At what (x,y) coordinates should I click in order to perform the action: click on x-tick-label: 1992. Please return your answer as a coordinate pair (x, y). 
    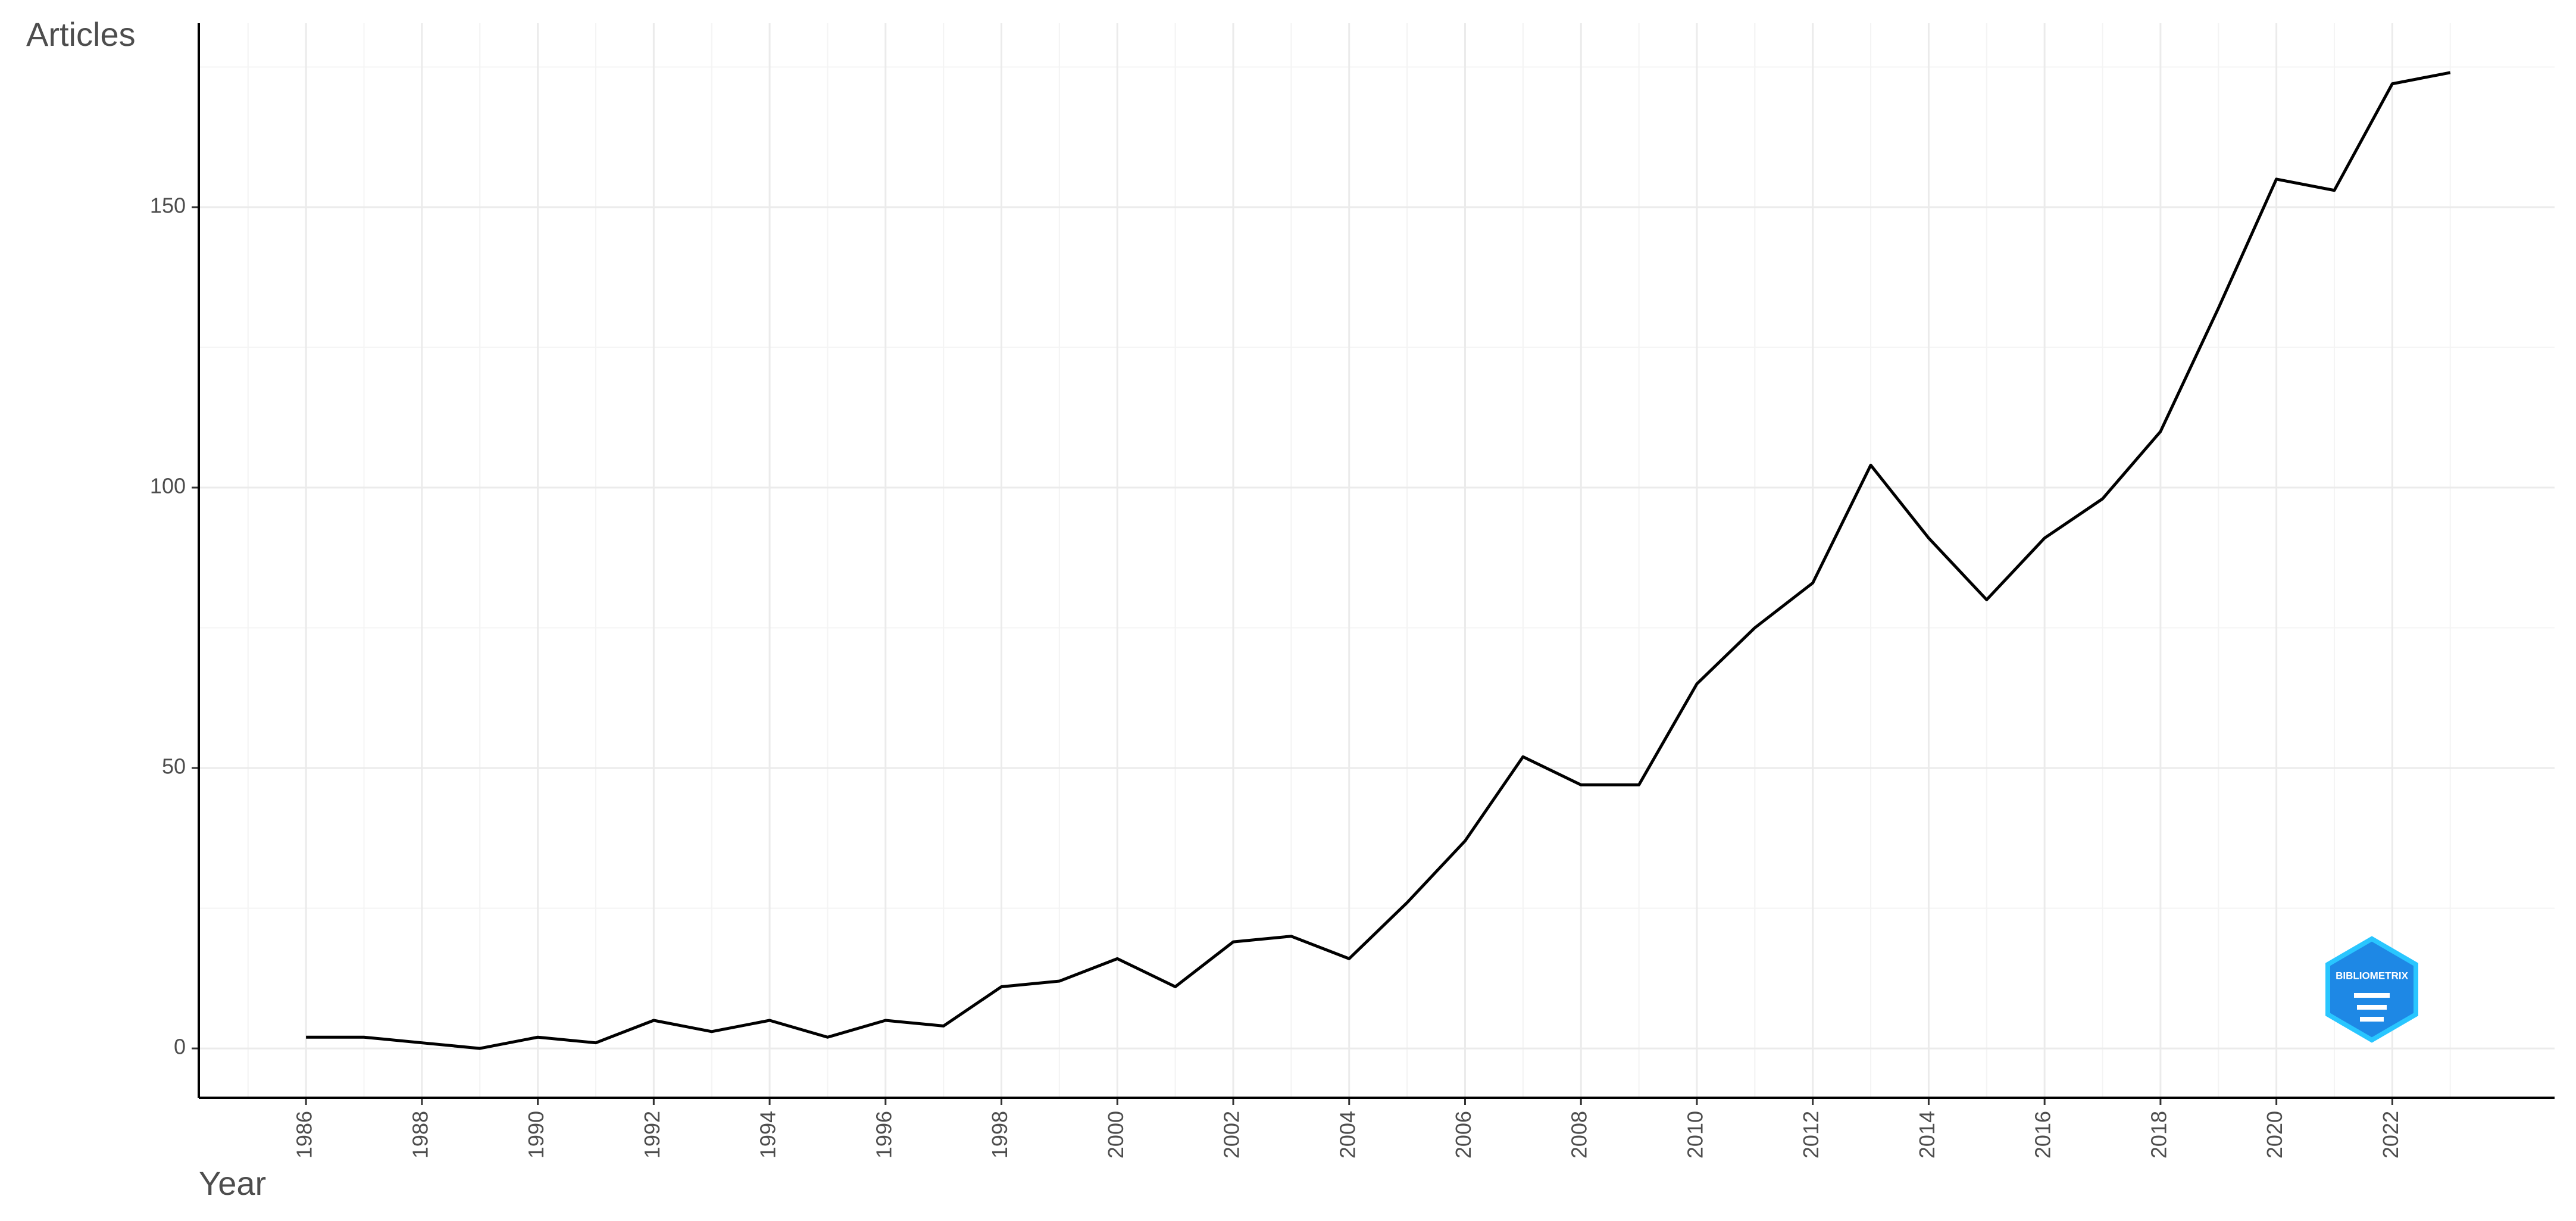
    Looking at the image, I should click on (652, 1134).